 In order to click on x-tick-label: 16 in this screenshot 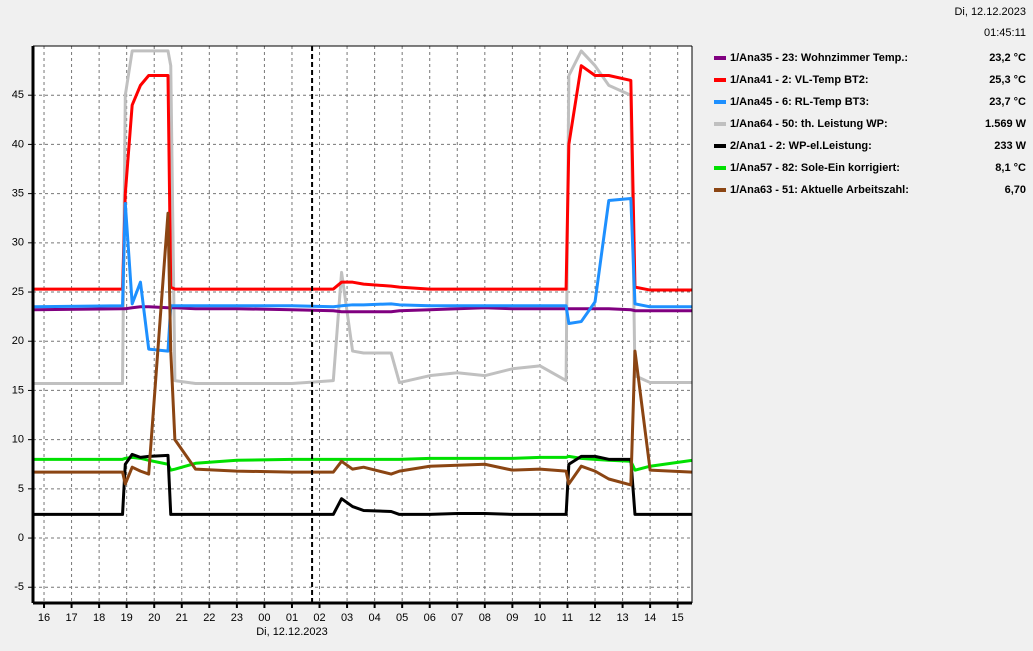, I will do `click(44, 618)`.